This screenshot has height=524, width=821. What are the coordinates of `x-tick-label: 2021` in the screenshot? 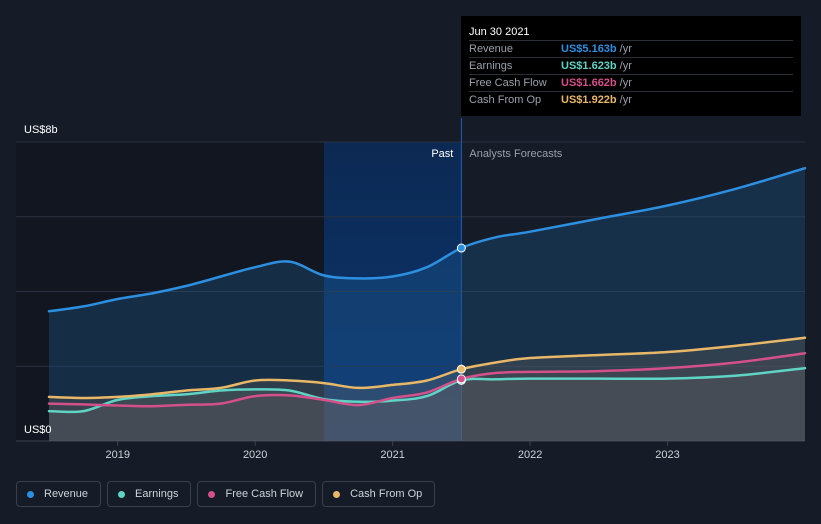 It's located at (392, 455).